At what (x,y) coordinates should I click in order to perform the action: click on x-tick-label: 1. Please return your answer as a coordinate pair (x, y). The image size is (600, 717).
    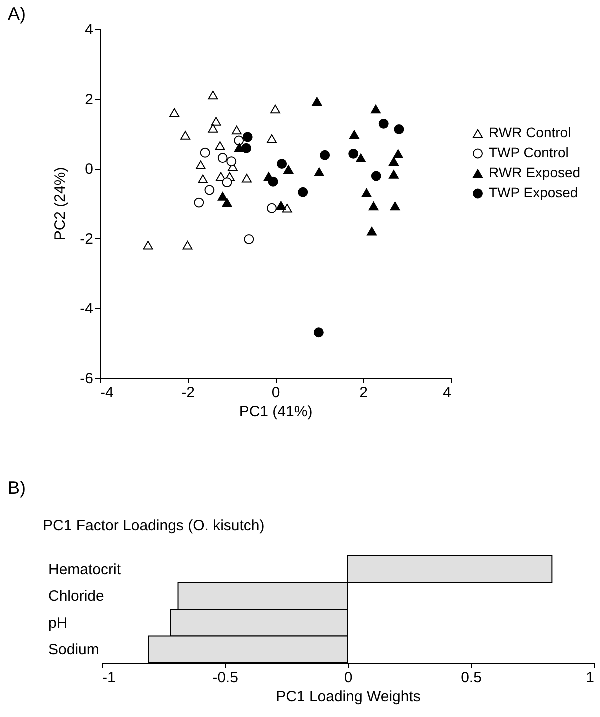
    Looking at the image, I should click on (590, 678).